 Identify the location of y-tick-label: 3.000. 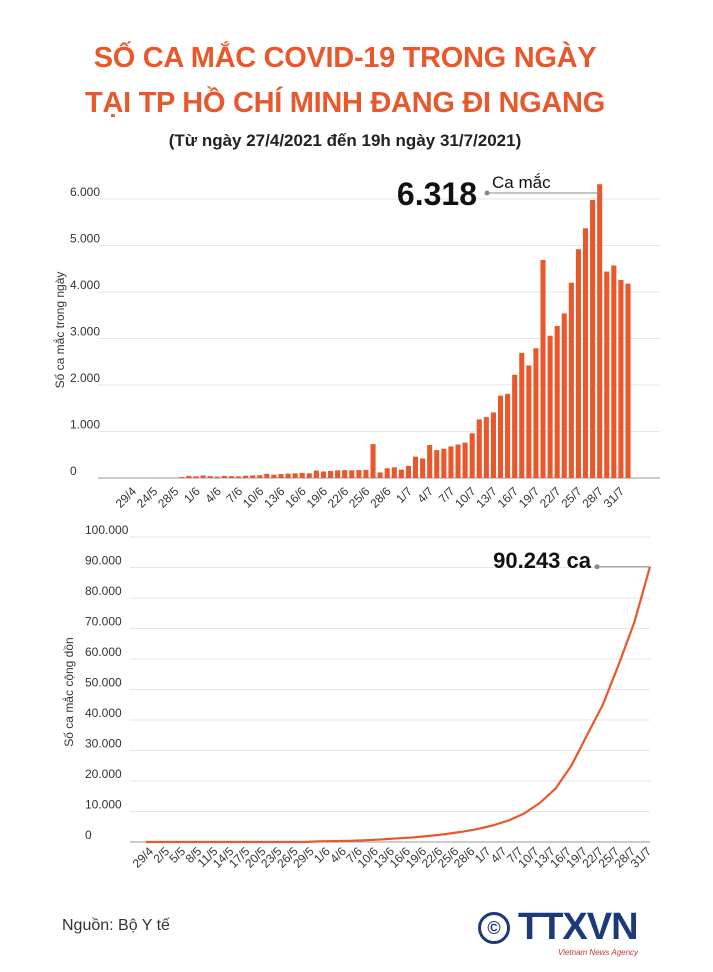
(85, 332).